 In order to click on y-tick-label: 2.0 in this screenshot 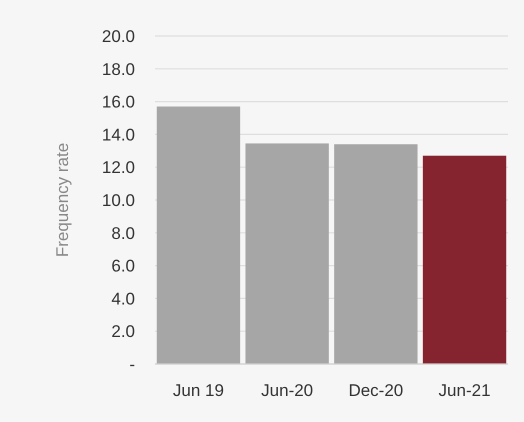, I will do `click(123, 332)`.